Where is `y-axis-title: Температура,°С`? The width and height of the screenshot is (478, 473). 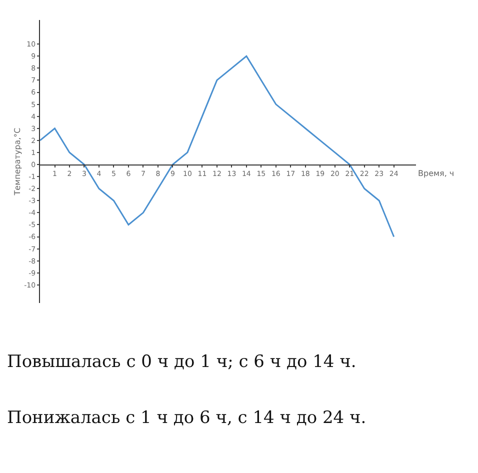 y-axis-title: Температура,°С is located at coordinates (17, 161).